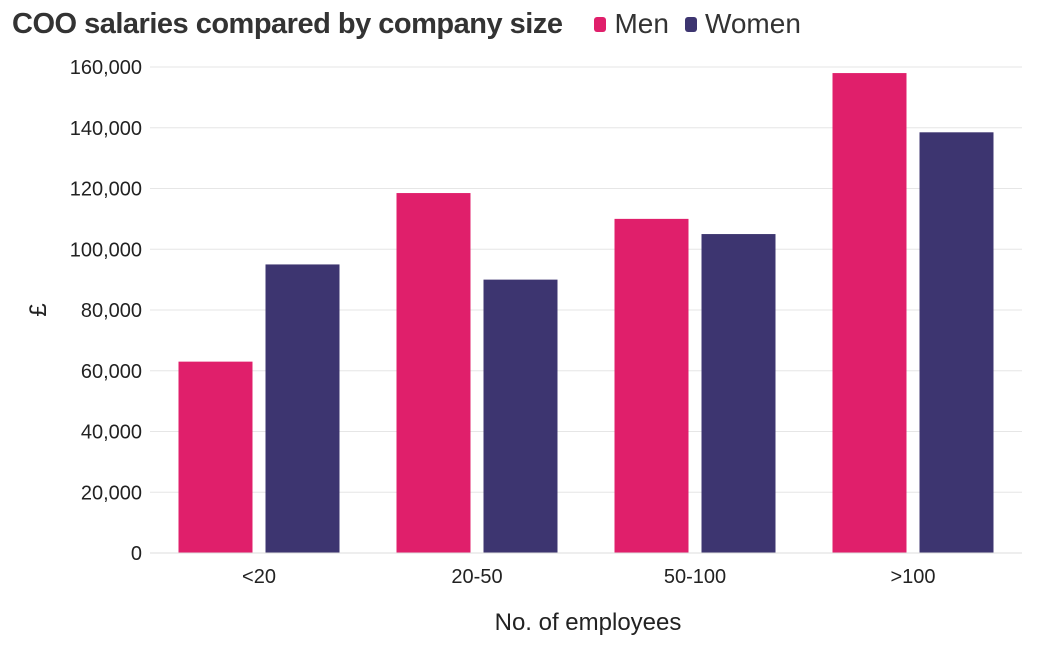 The height and width of the screenshot is (650, 1056). What do you see at coordinates (600, 24) in the screenshot?
I see `legend-swatch-men` at bounding box center [600, 24].